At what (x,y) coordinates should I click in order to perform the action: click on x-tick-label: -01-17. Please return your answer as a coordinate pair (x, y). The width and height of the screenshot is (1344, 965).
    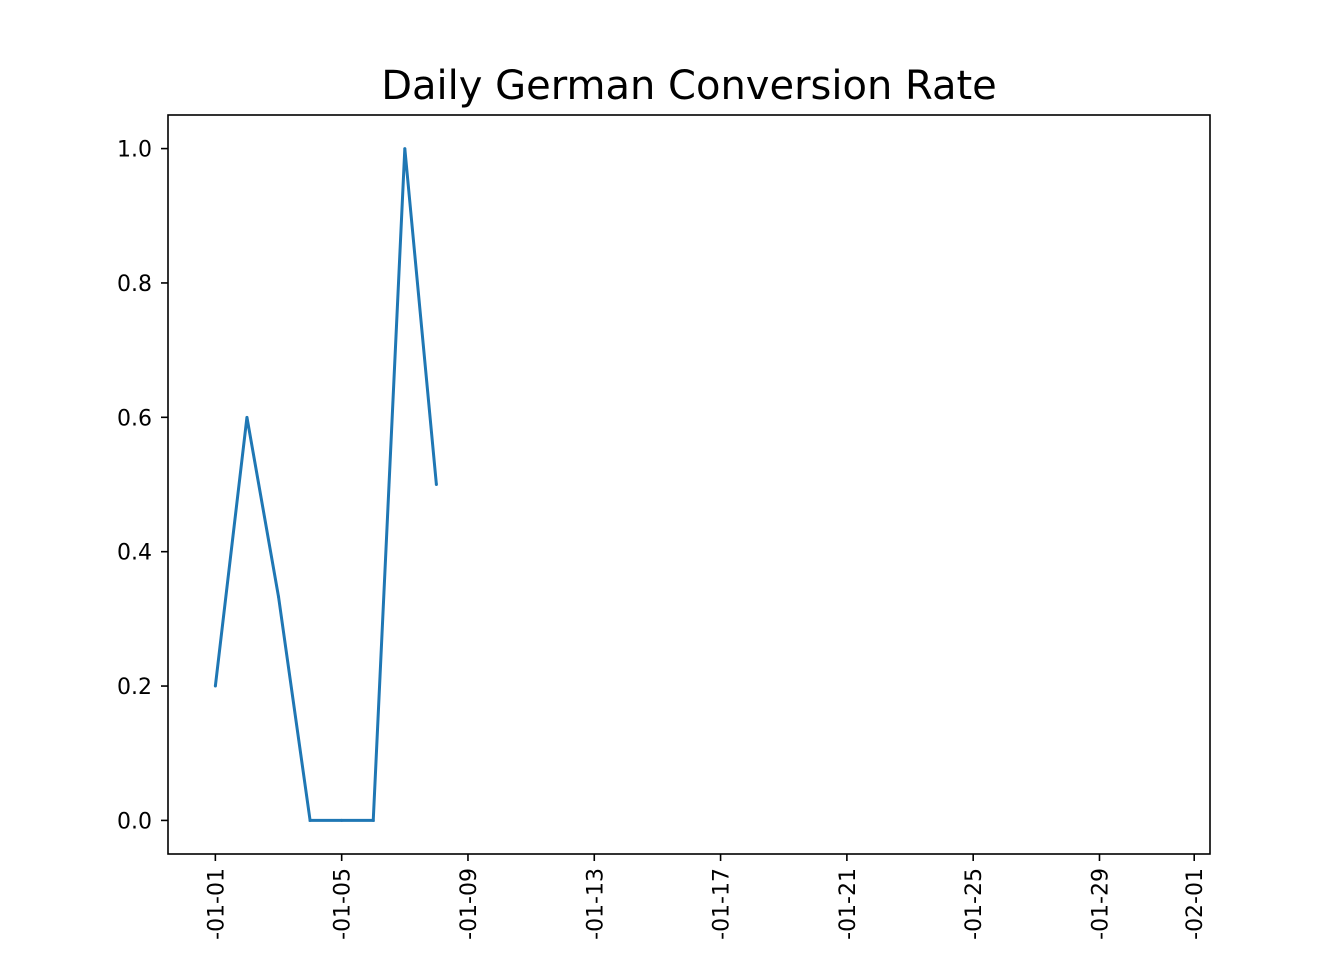
    Looking at the image, I should click on (722, 904).